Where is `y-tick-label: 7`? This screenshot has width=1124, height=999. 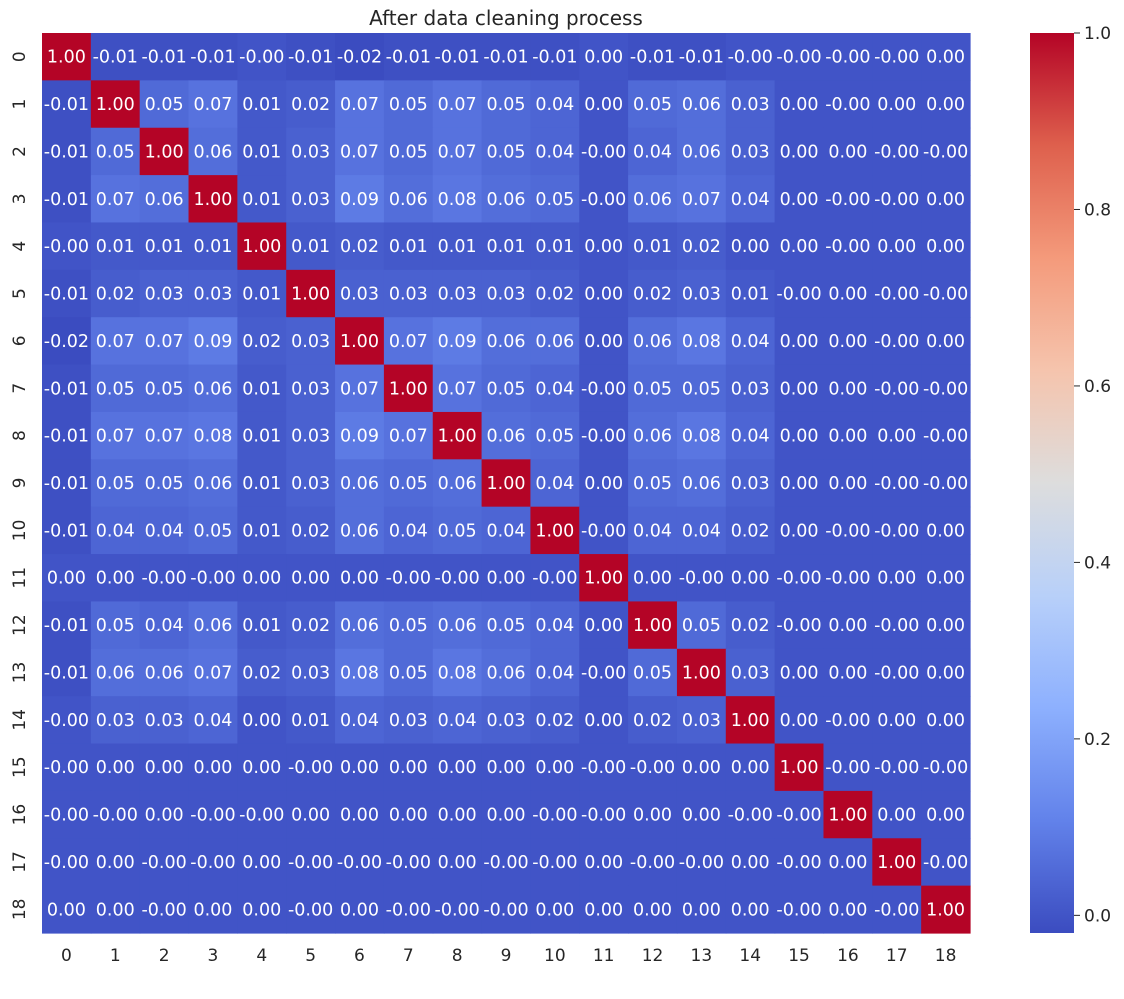 y-tick-label: 7 is located at coordinates (20, 388).